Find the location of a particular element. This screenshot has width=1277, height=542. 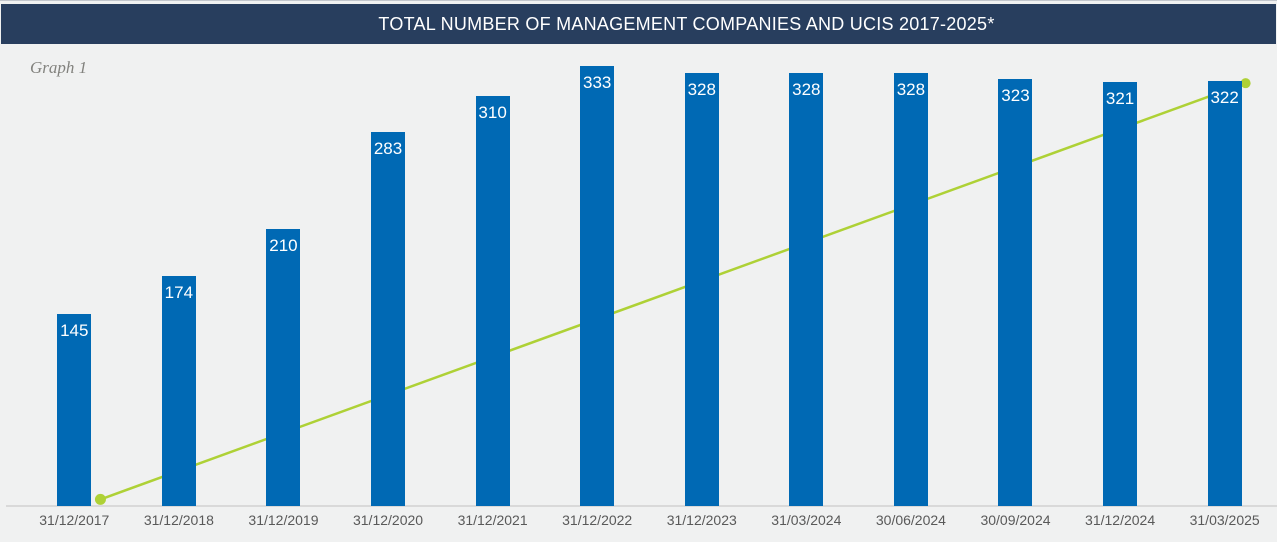

x-axis-tick-label: 31/03/2025 is located at coordinates (1224, 520).